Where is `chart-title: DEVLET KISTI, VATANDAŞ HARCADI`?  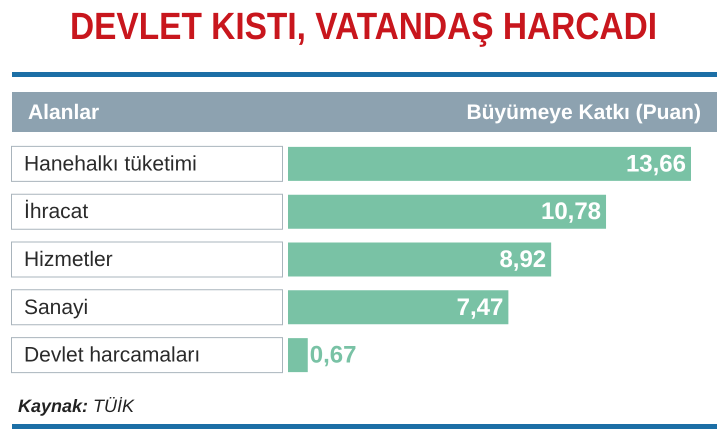
chart-title: DEVLET KISTI, VATANDAŞ HARCADI is located at coordinates (363, 27).